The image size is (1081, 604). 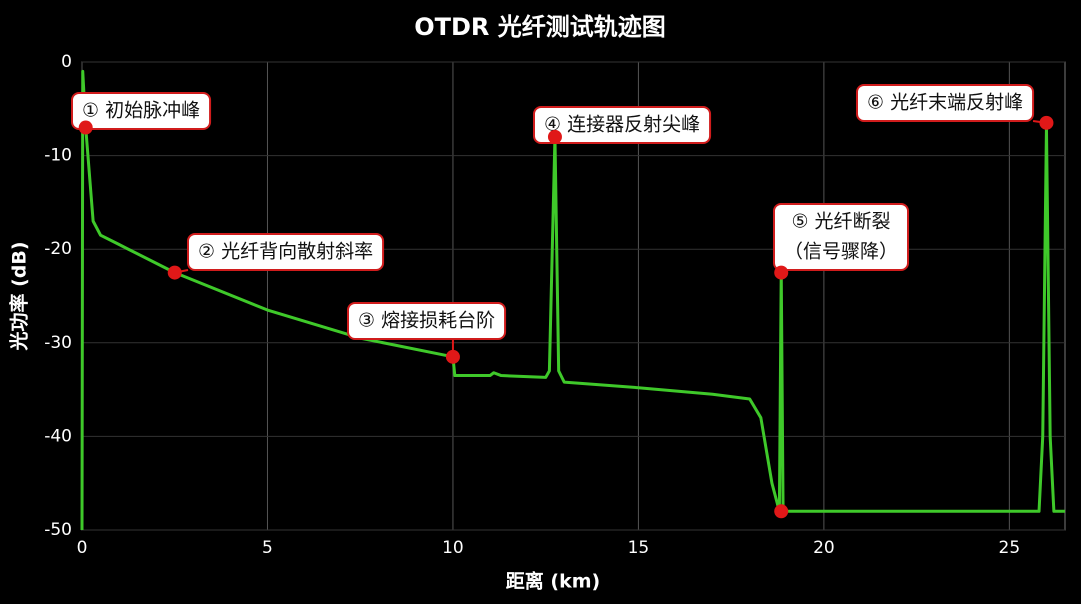 I want to click on annotation-text: ① 初始脉冲峰, so click(x=141, y=111).